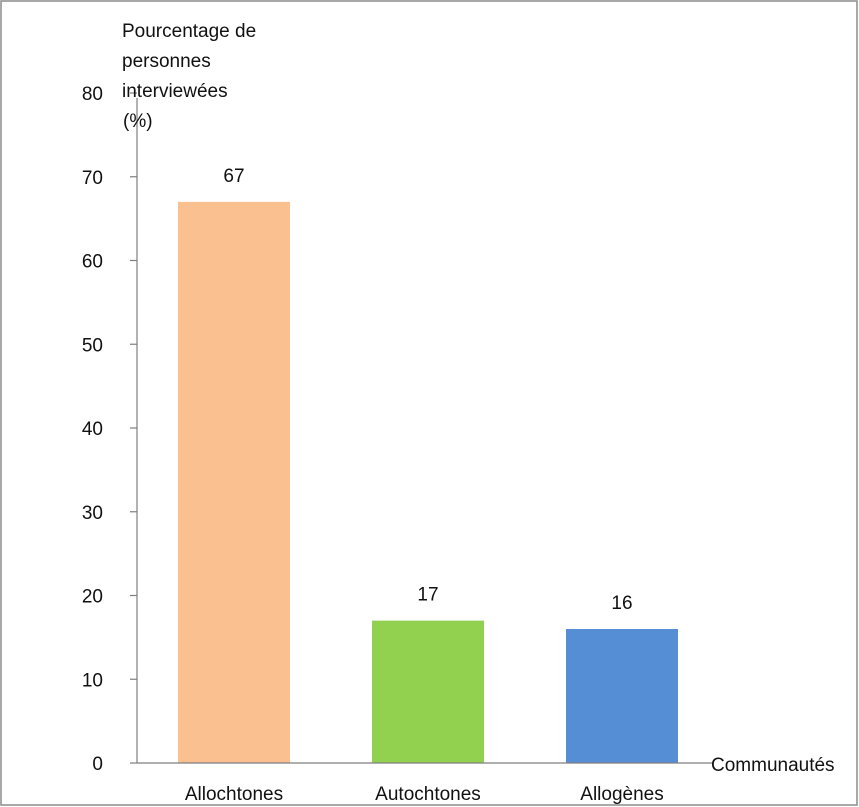 This screenshot has height=807, width=859. I want to click on y-tick-label-40: 40, so click(92, 429).